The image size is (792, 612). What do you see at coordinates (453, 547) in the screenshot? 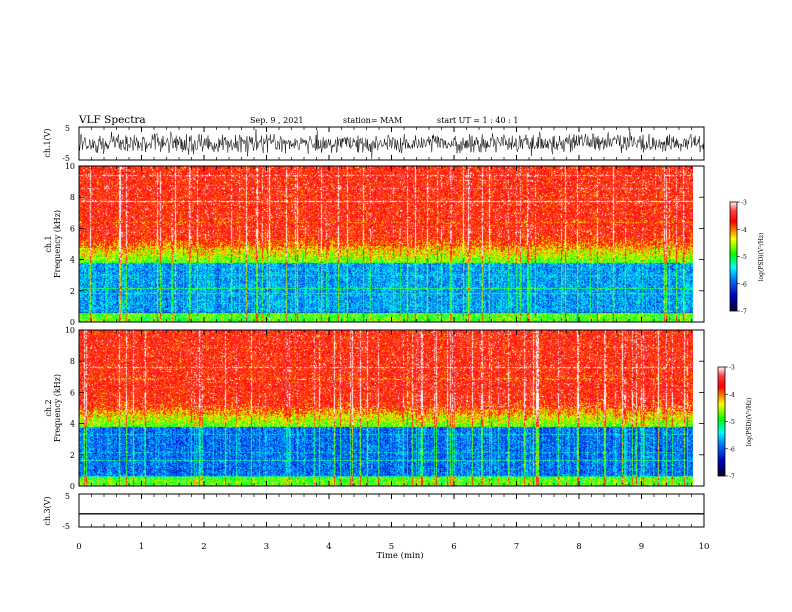
I see `time-tick-label: 6` at bounding box center [453, 547].